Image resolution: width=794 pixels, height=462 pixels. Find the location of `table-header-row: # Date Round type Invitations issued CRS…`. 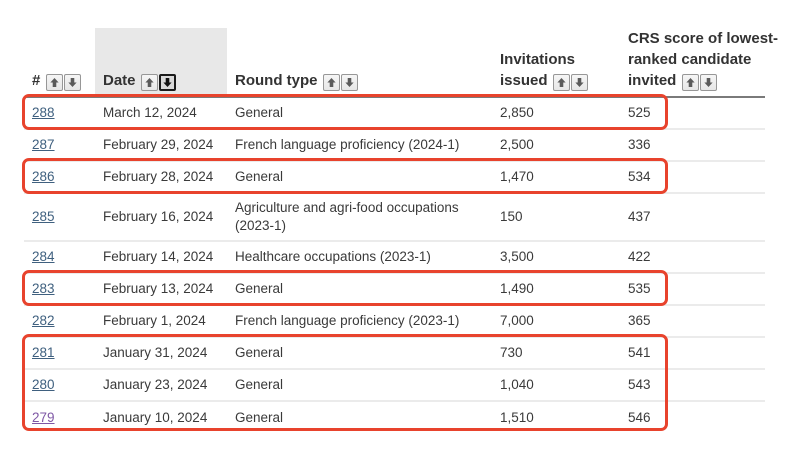

table-header-row: # Date Round type Invitations issued CRS… is located at coordinates (401, 63).